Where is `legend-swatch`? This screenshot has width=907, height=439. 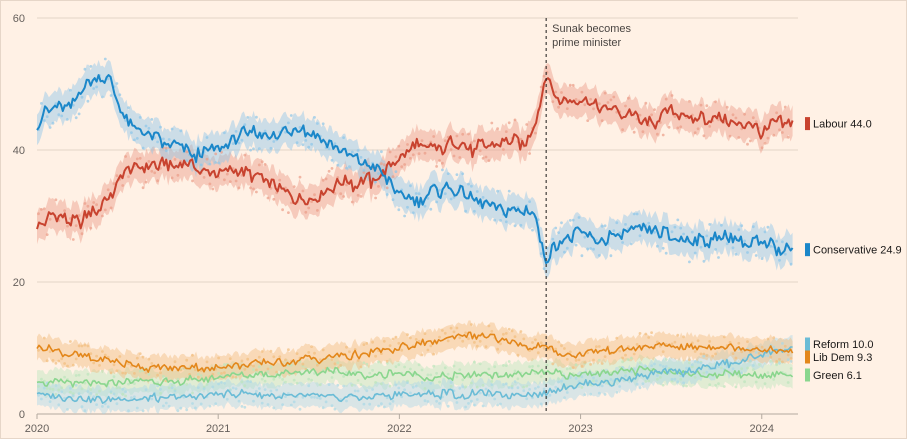 legend-swatch is located at coordinates (807, 375).